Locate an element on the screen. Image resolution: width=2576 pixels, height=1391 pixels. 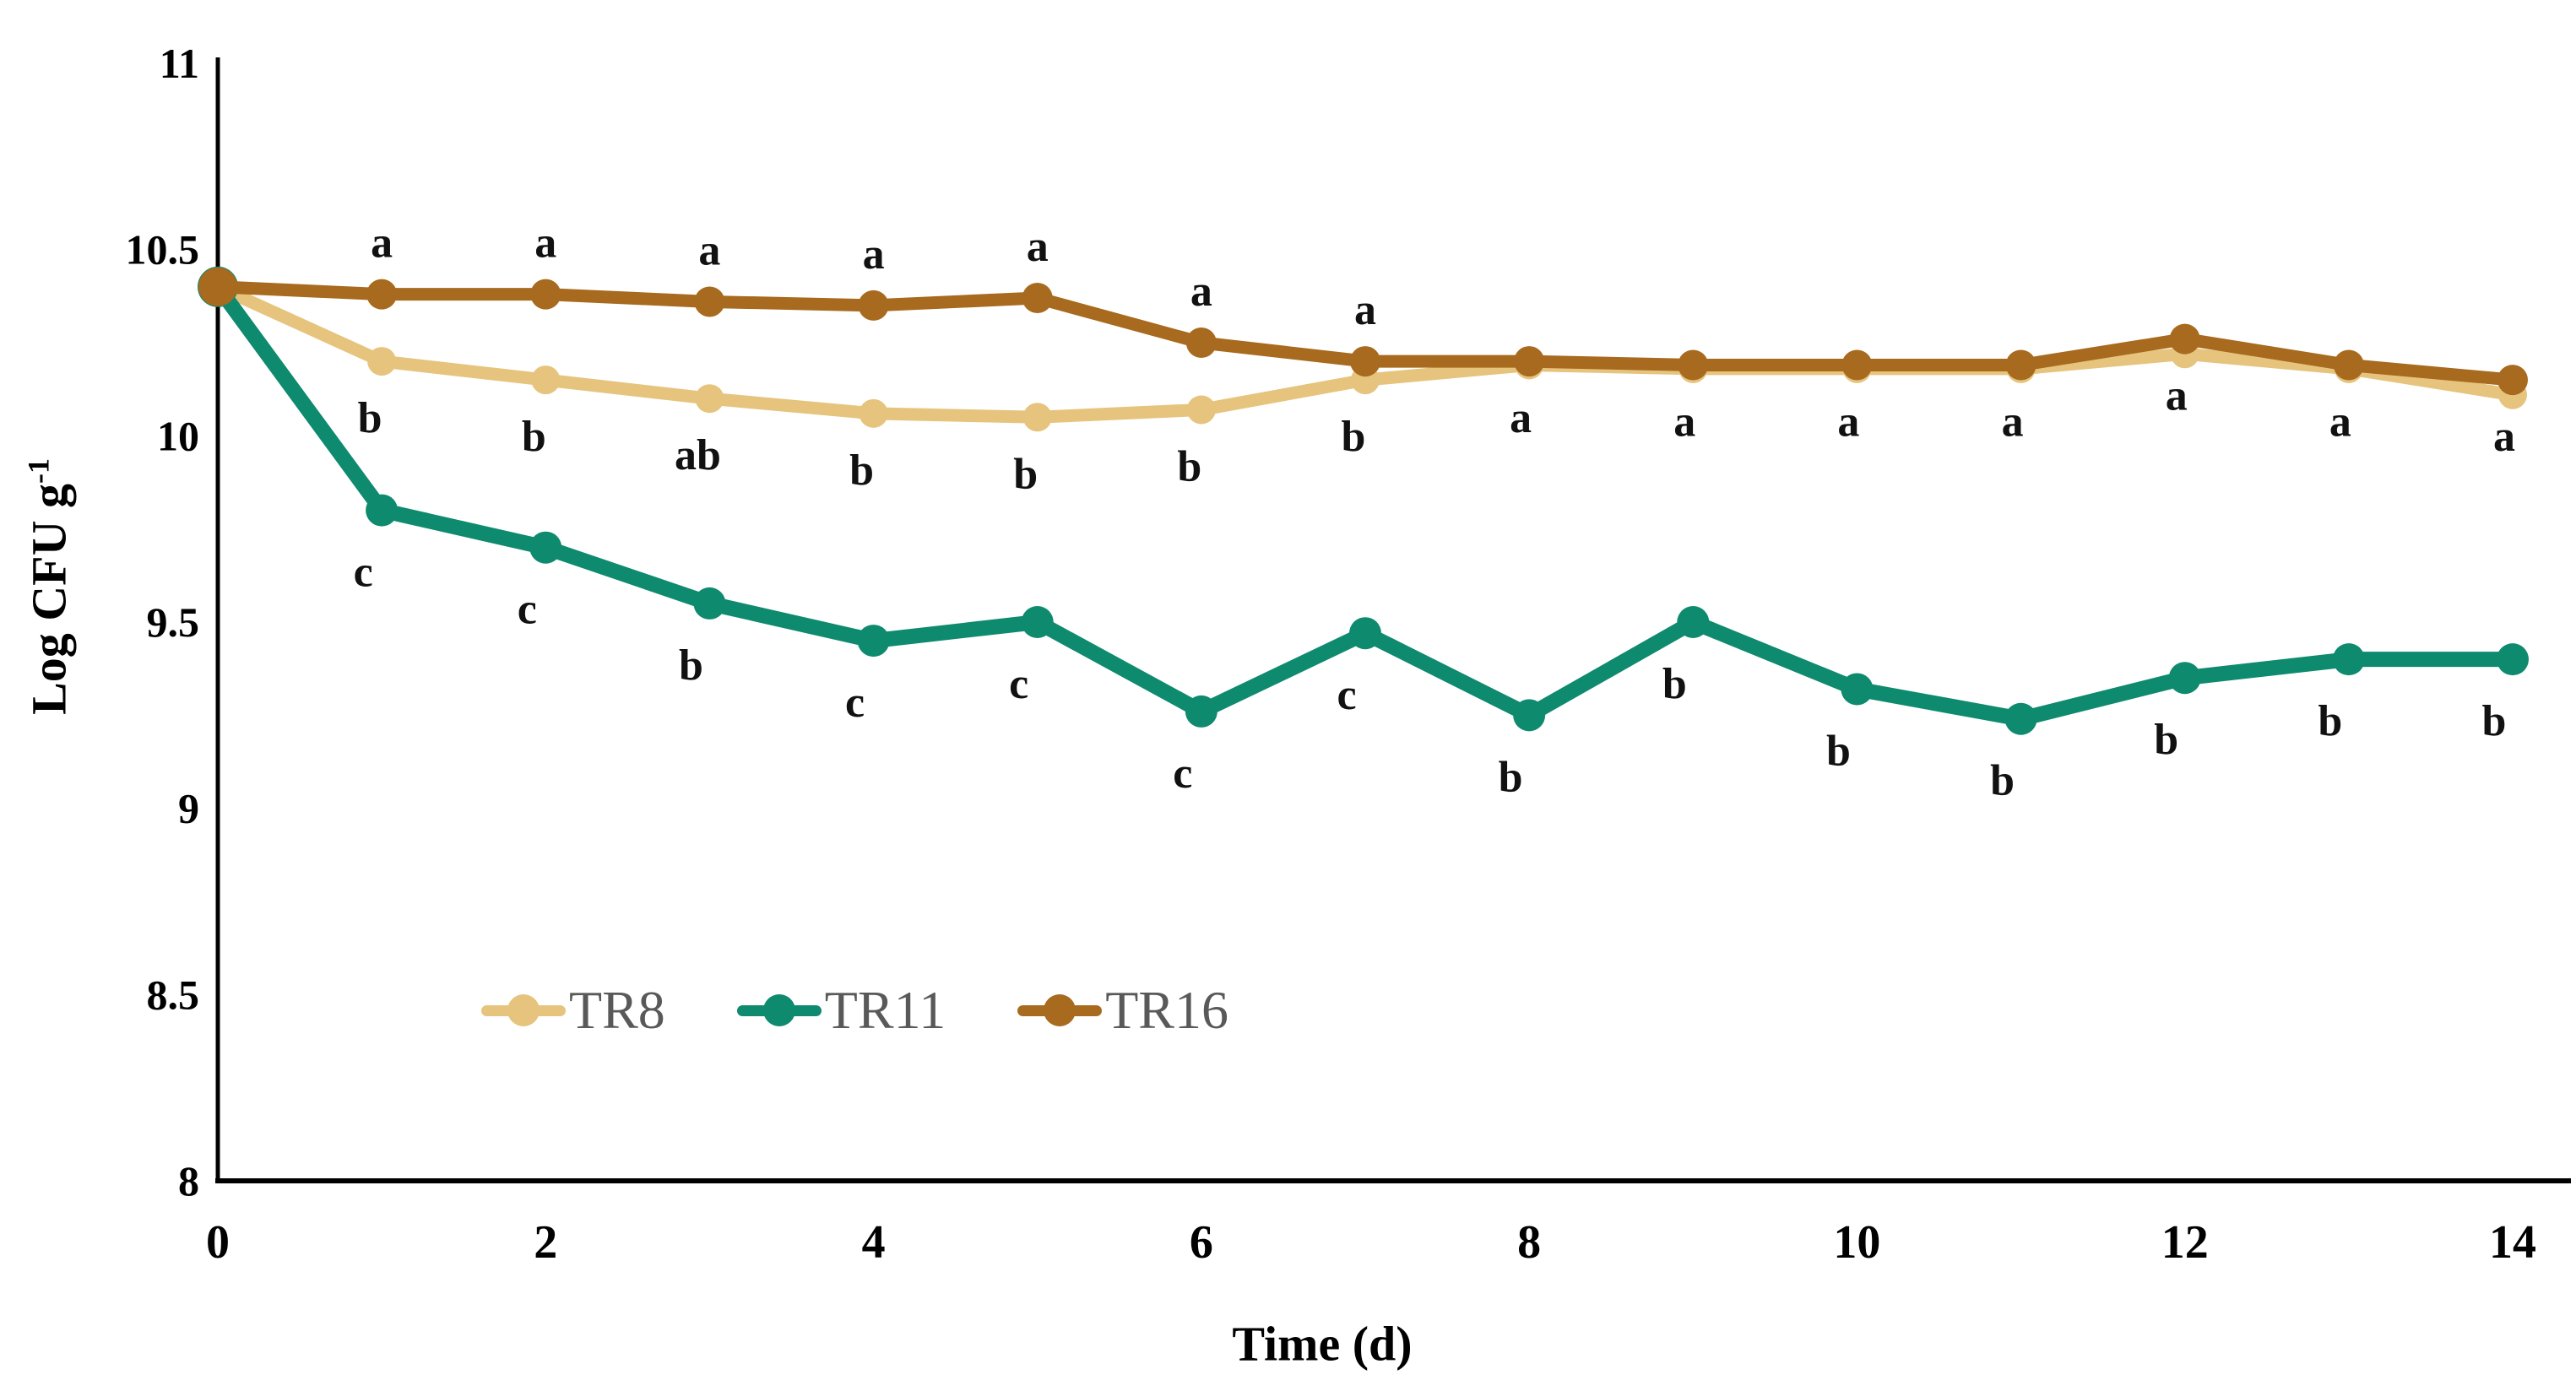
sig-letter-TR16-day4: a is located at coordinates (874, 254).